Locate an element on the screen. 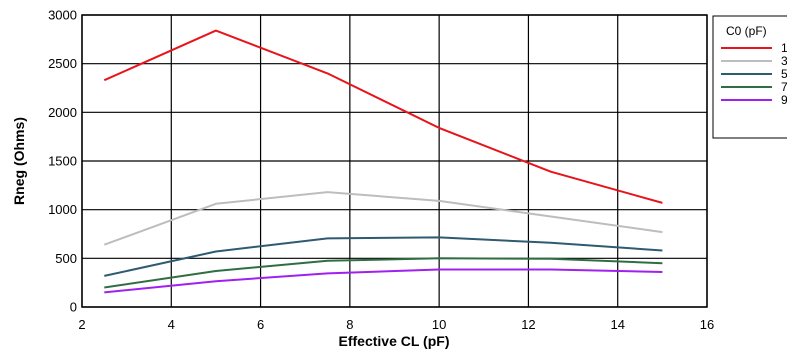  legend-label-5: 5 is located at coordinates (784, 74).